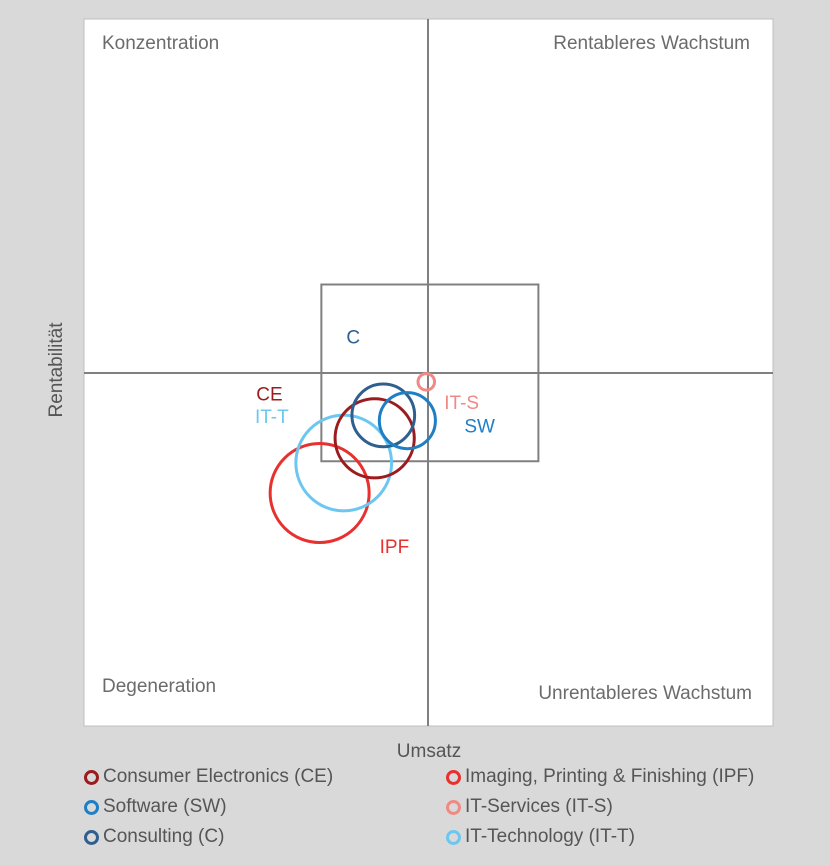 The width and height of the screenshot is (830, 866). I want to click on bubble-label-it-t: IT-T, so click(272, 417).